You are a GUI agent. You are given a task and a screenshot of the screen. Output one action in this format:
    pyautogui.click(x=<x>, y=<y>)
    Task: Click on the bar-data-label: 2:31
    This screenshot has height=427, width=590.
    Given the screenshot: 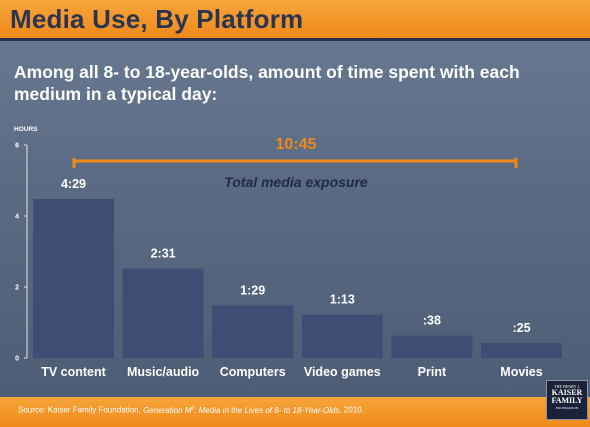 What is the action you would take?
    pyautogui.click(x=163, y=254)
    